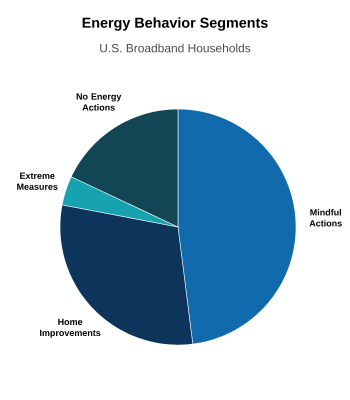 This screenshot has height=400, width=350. What do you see at coordinates (70, 328) in the screenshot?
I see `slice-label: Home Improvements` at bounding box center [70, 328].